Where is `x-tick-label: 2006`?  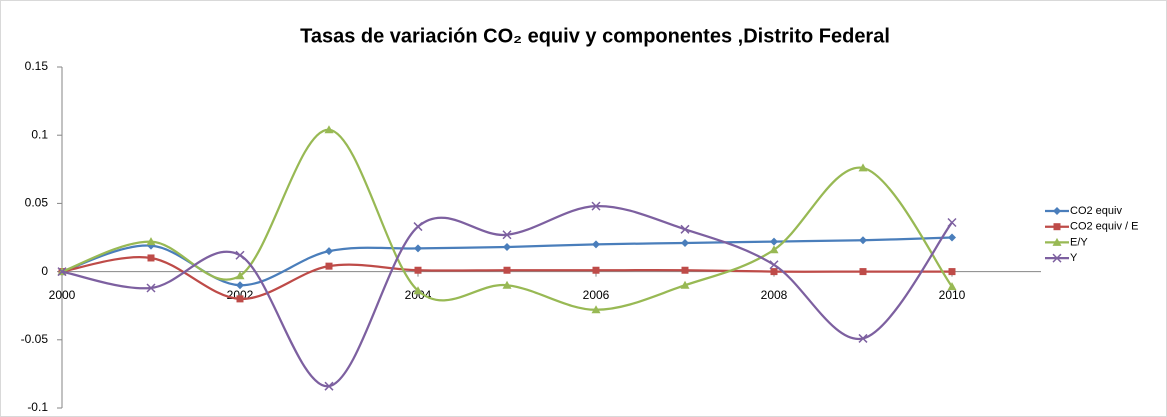 x-tick-label: 2006 is located at coordinates (596, 295).